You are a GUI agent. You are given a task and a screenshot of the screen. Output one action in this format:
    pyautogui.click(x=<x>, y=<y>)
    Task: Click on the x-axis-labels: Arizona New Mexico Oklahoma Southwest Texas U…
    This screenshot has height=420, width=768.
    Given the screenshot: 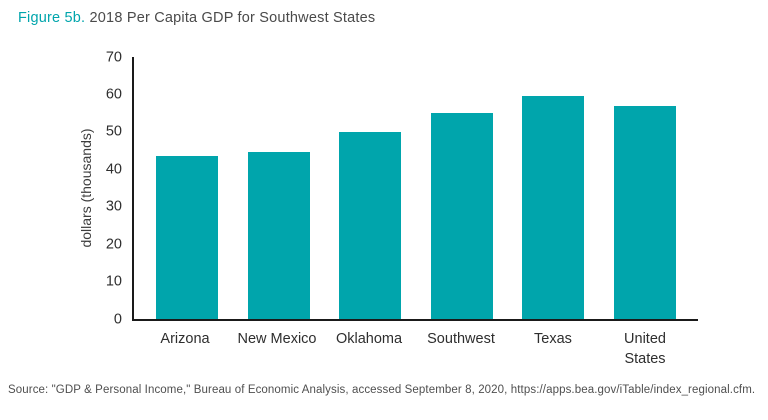 What is the action you would take?
    pyautogui.click(x=415, y=349)
    